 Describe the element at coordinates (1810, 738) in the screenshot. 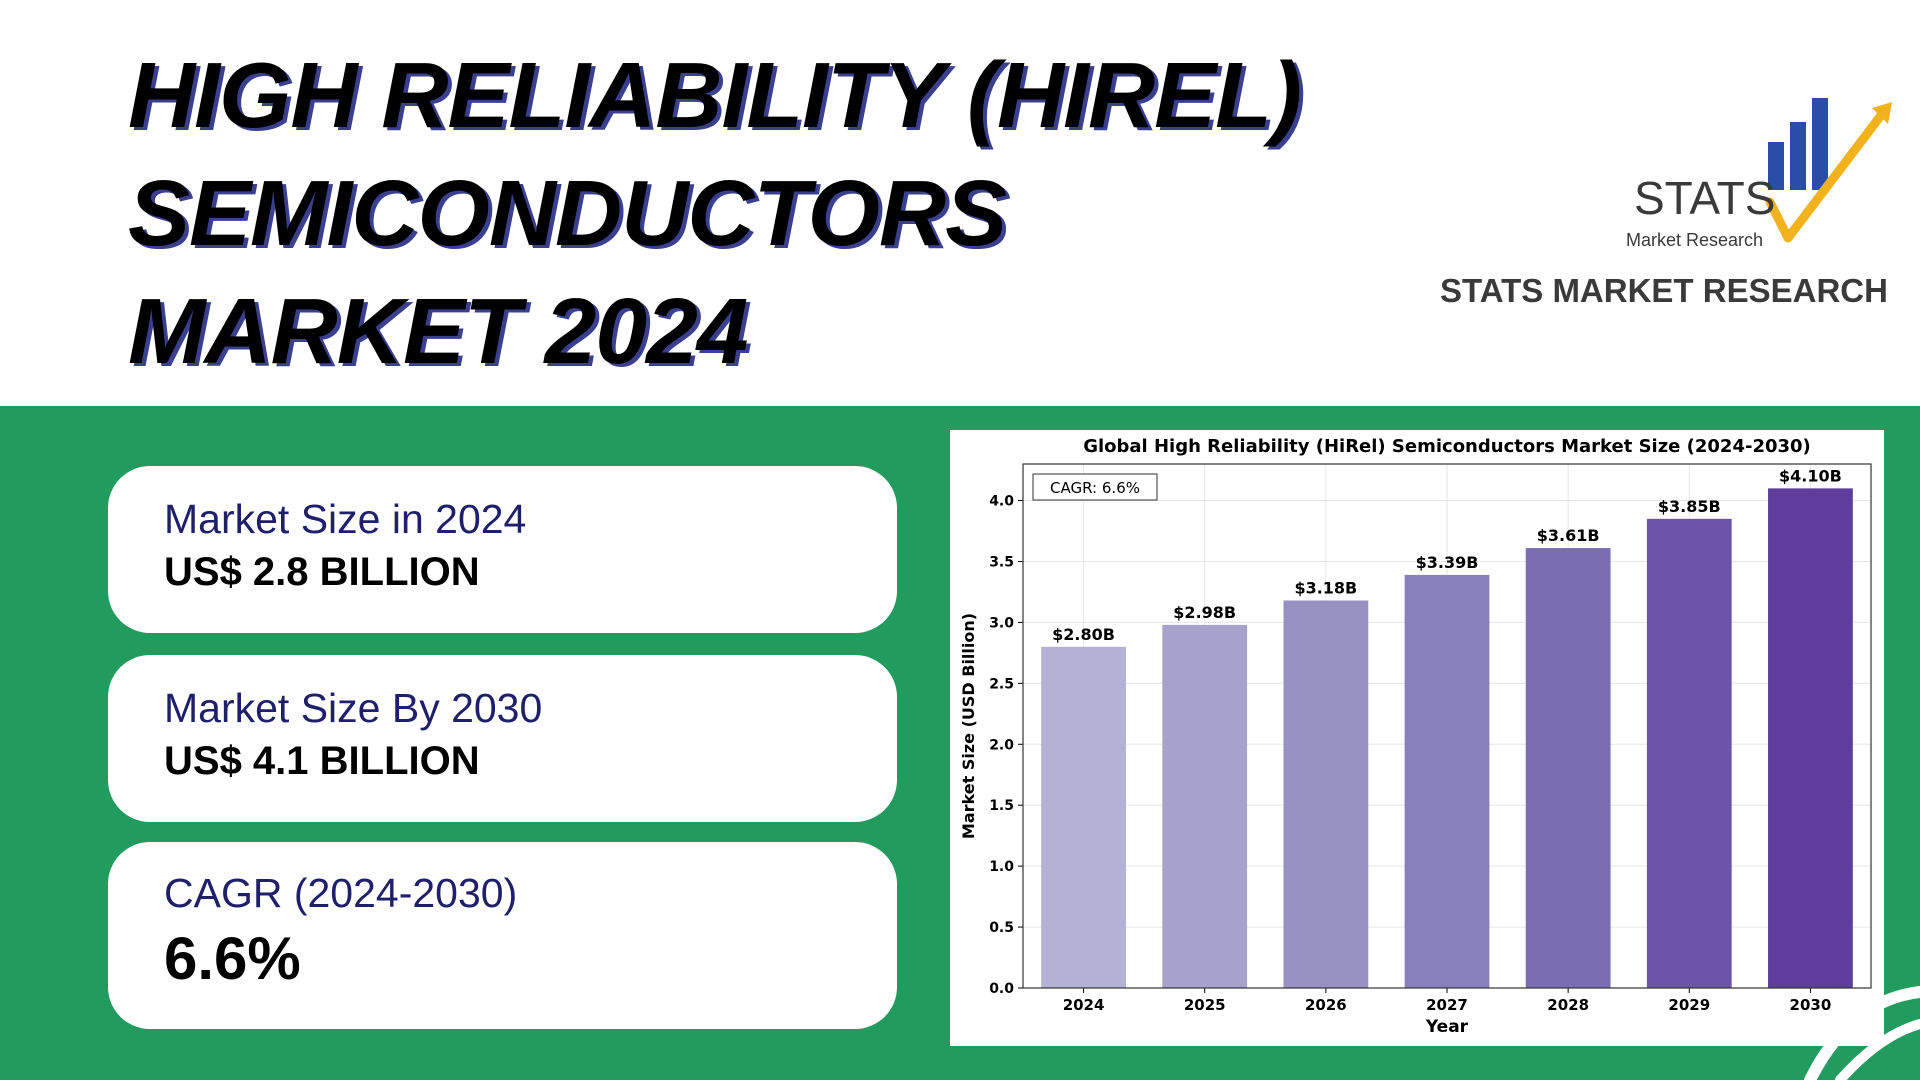

I see `bar-2030` at that location.